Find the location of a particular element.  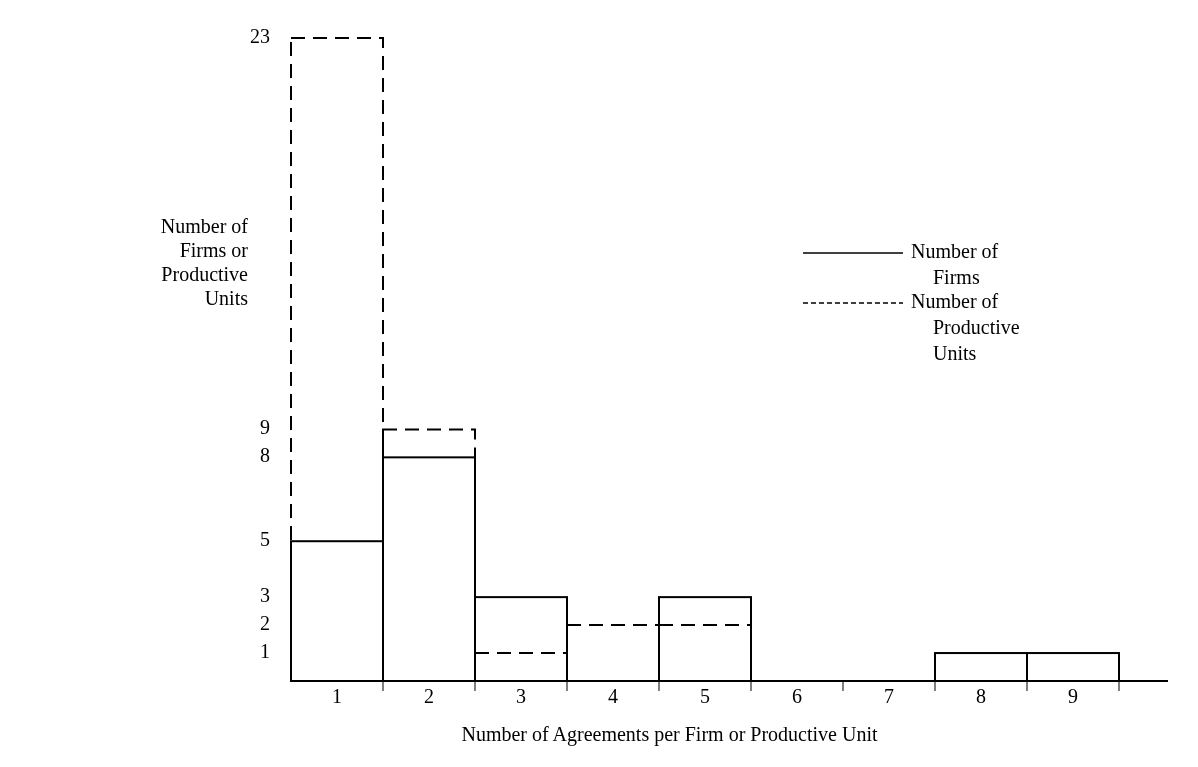

y-tick-label: 2 is located at coordinates (265, 622).